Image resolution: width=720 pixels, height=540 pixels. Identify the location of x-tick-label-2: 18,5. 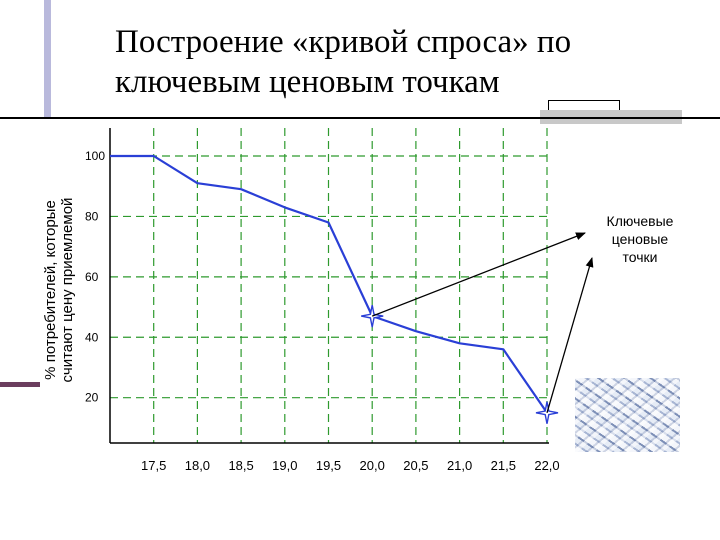
(240, 465).